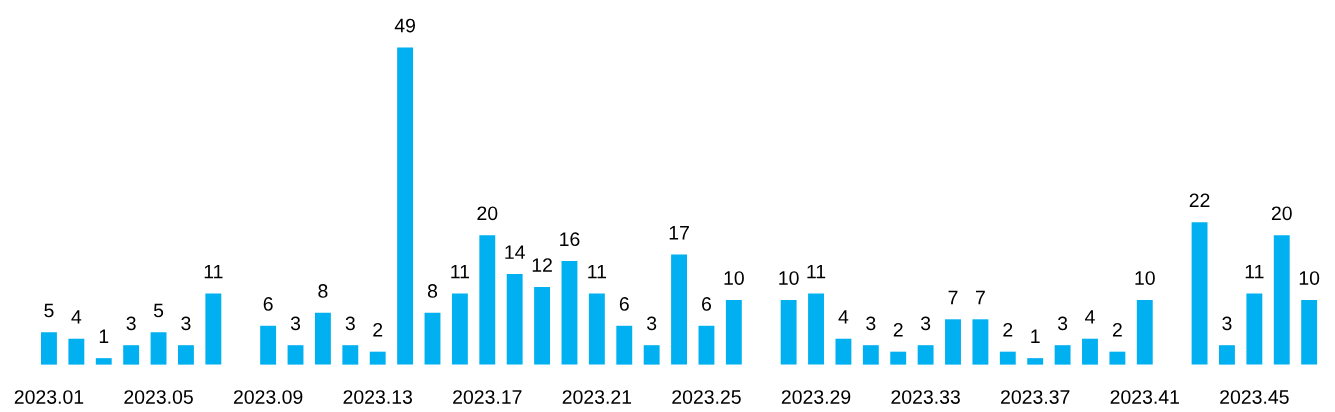 This screenshot has height=412, width=1335. Describe the element at coordinates (570, 239) in the screenshot. I see `data-label: 16` at that location.